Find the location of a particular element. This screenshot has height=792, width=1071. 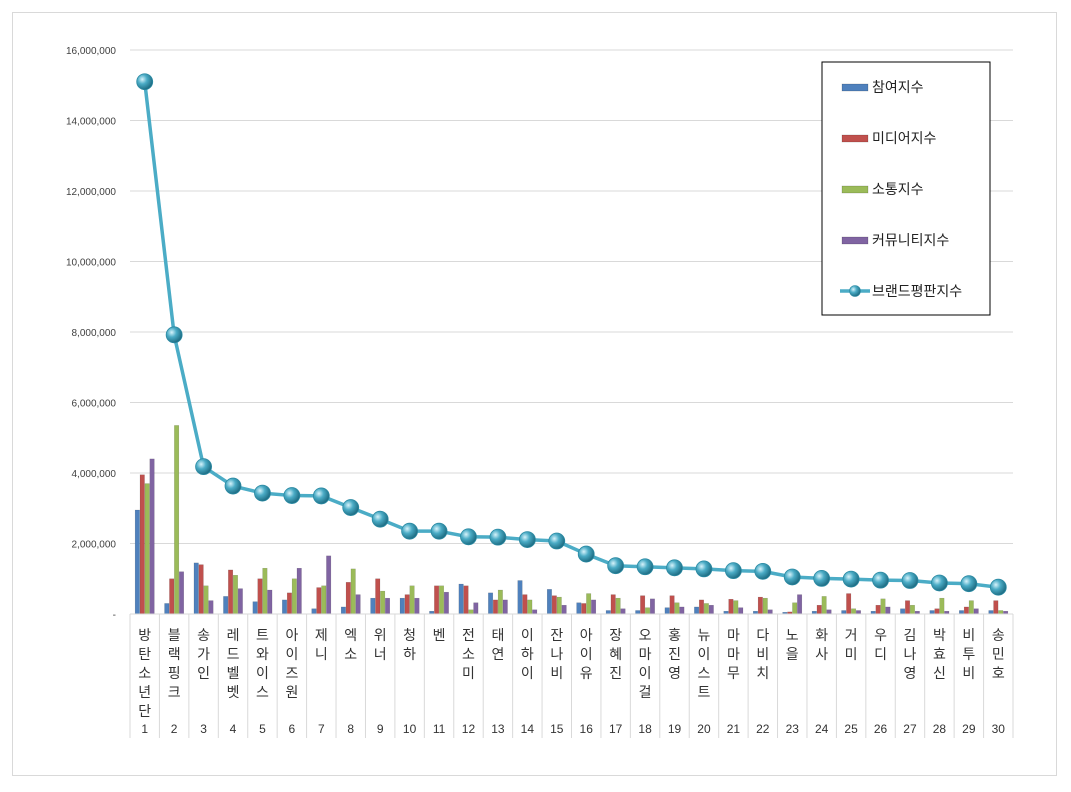

x-rank-label: 12 is located at coordinates (469, 729).